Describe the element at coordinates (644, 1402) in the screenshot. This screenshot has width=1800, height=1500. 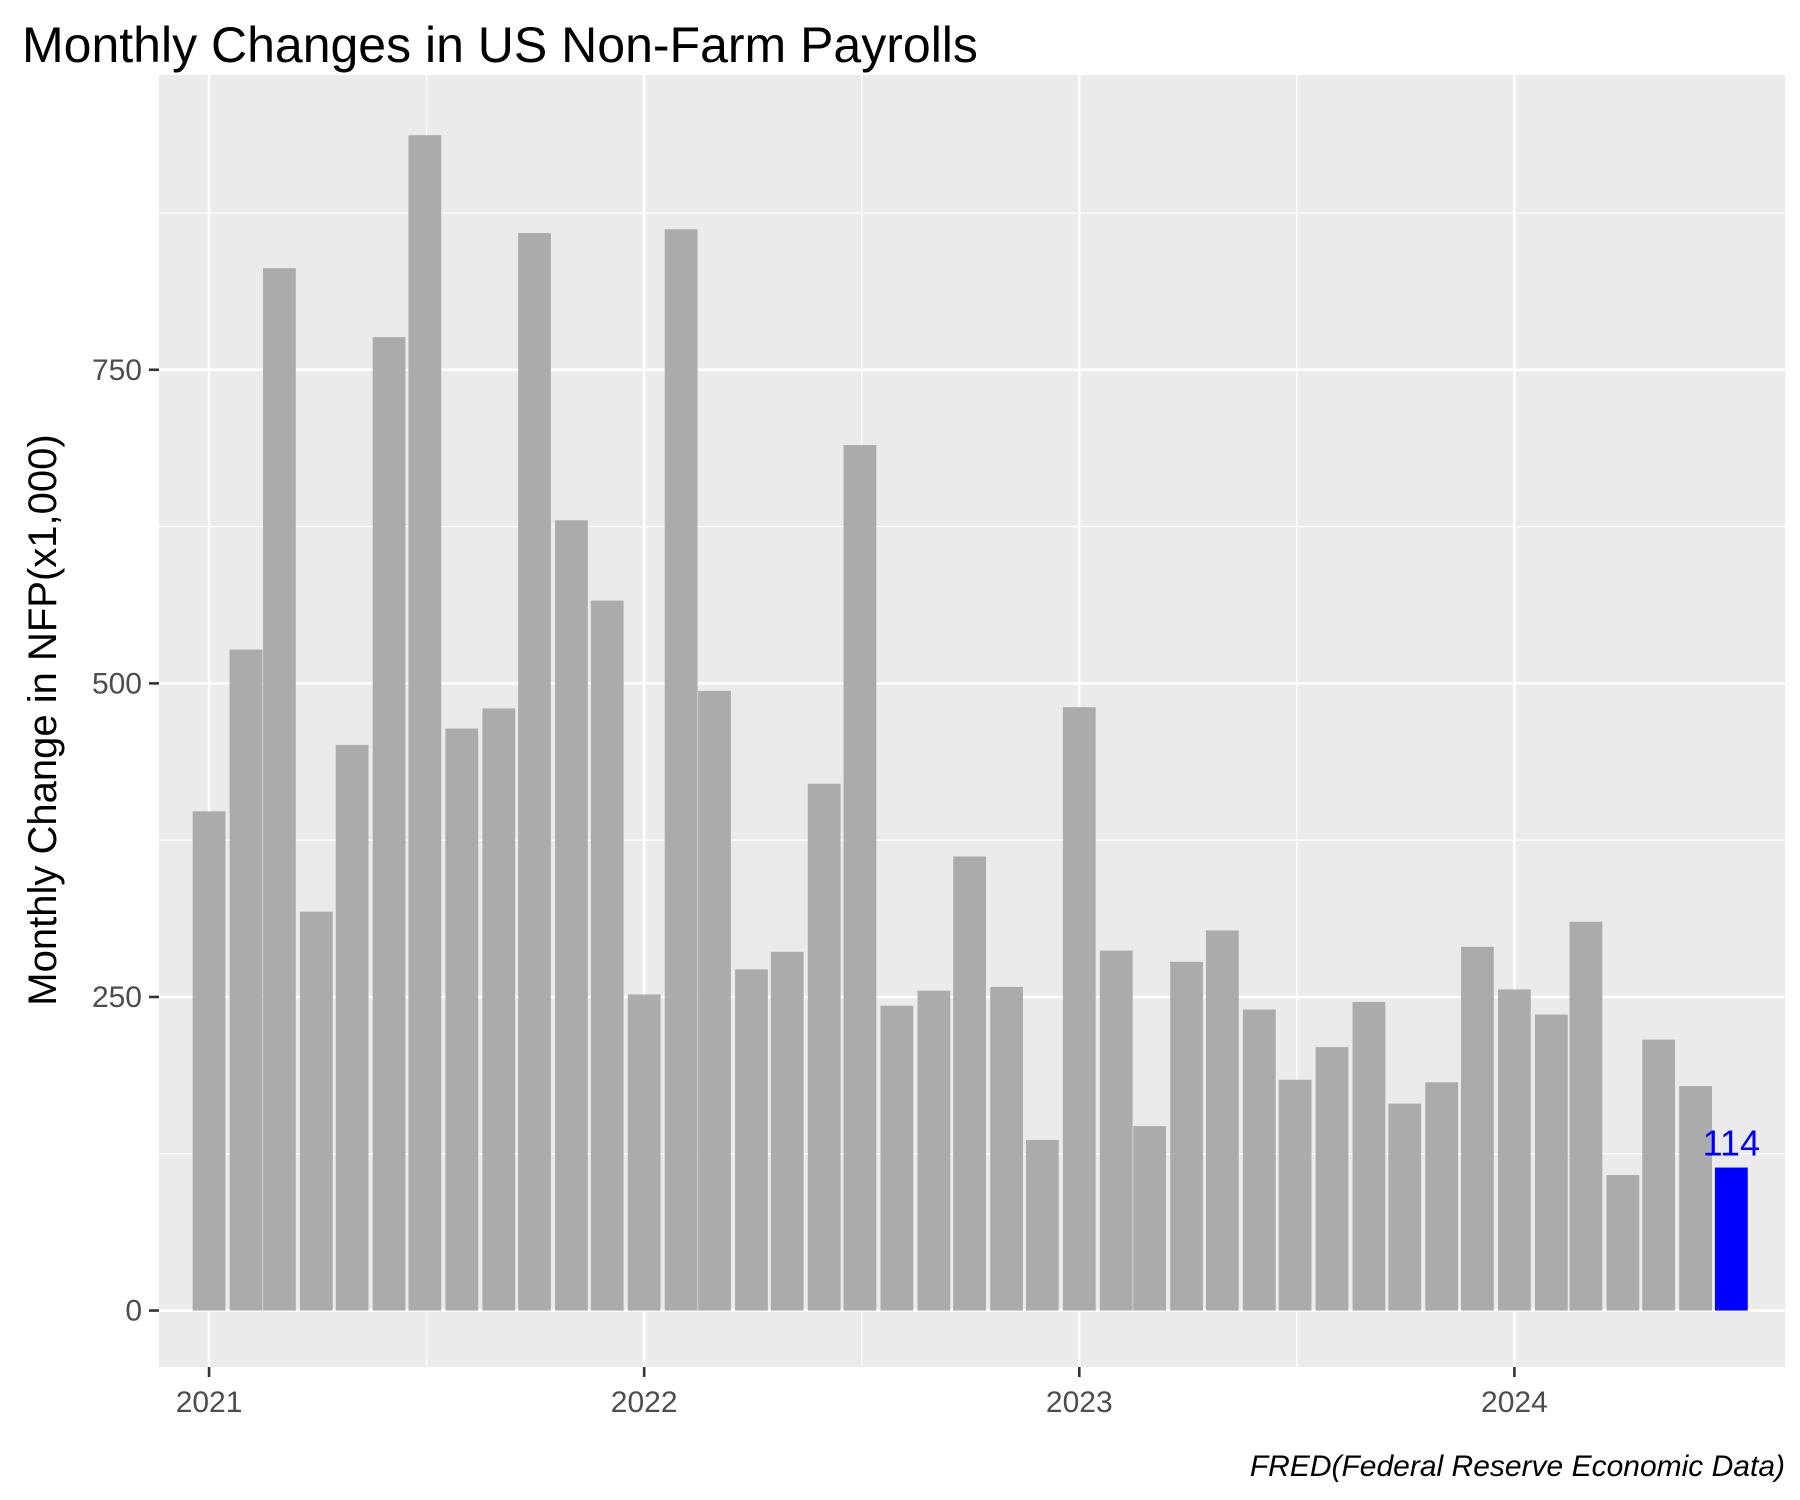
I see `x-tick-label: 2022` at that location.